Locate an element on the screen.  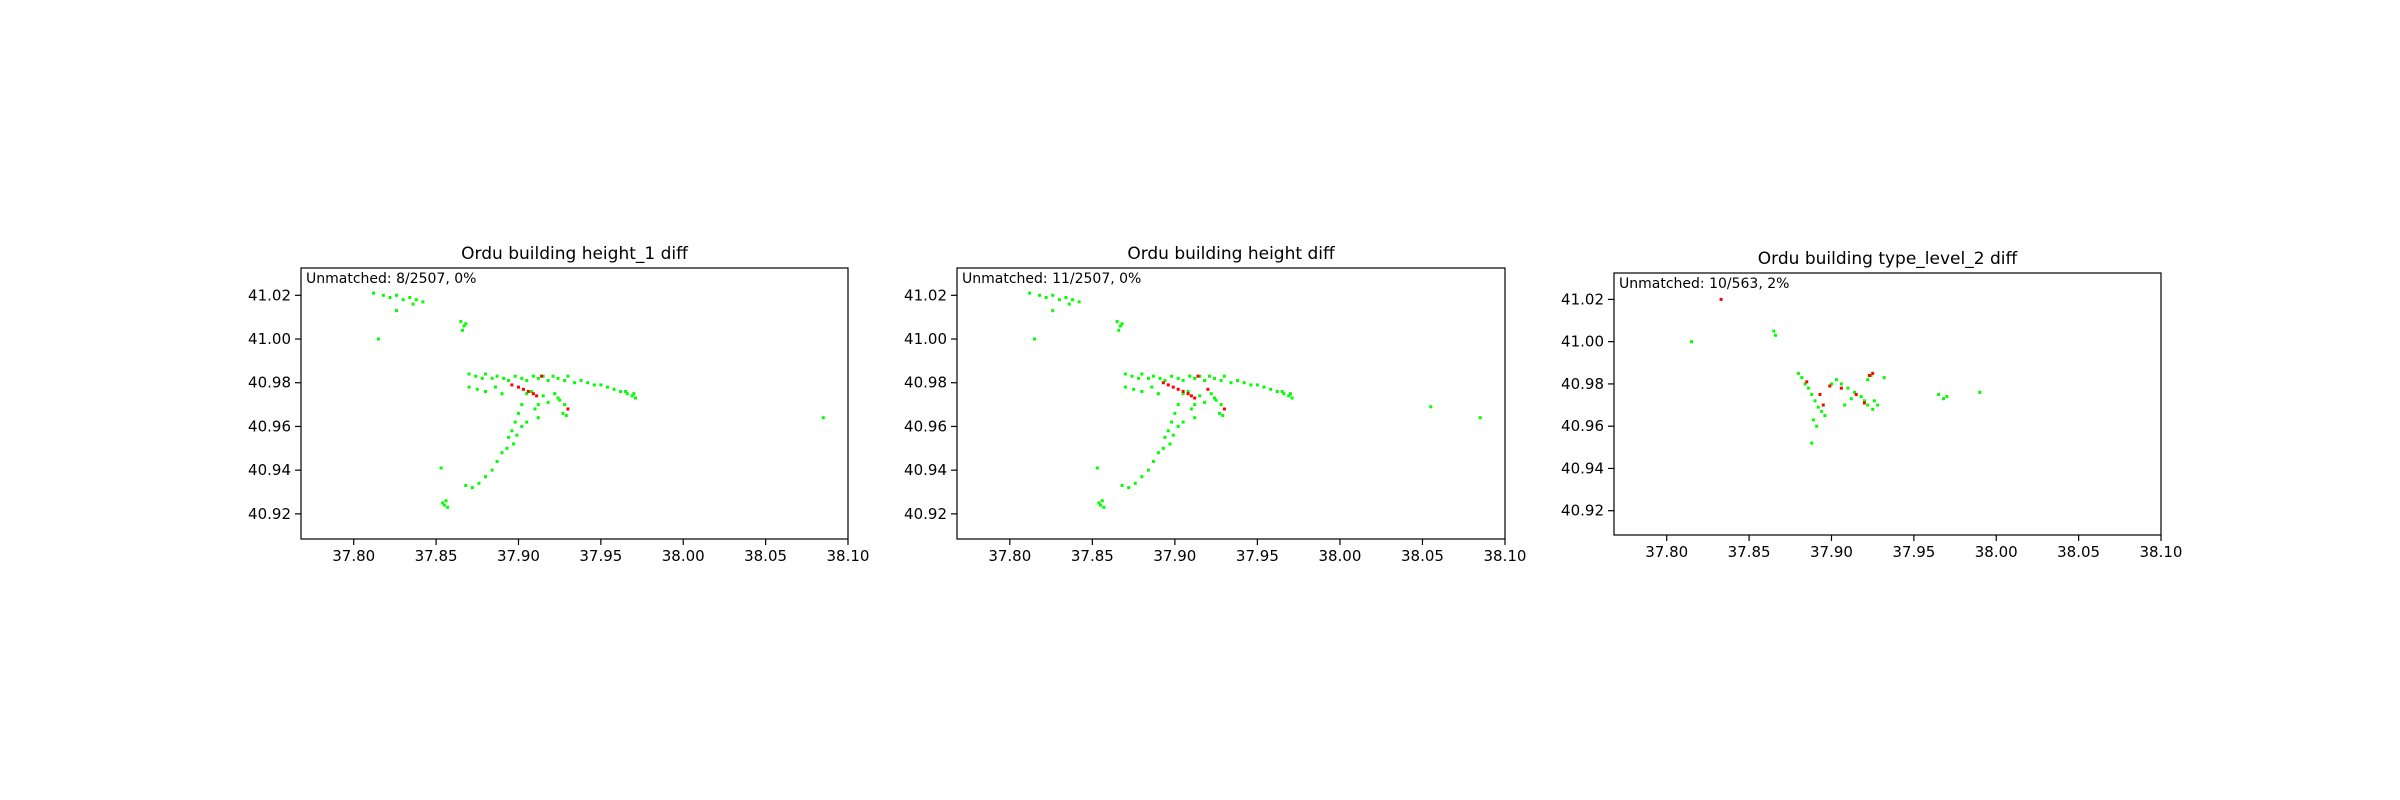
y-tick-label: 41.00 is located at coordinates (269, 339).